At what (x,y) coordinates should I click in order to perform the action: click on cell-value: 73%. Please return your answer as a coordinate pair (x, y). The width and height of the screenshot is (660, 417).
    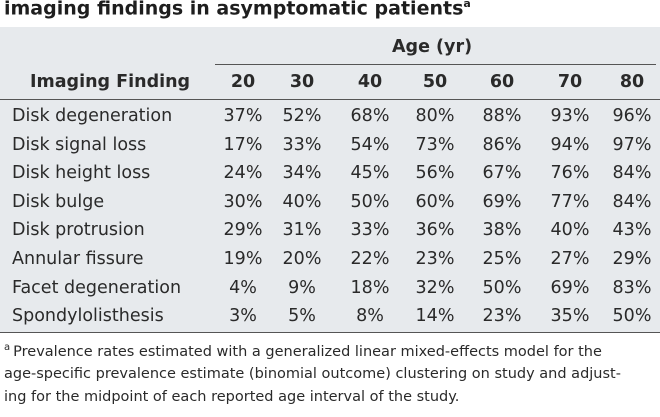
    Looking at the image, I should click on (435, 144).